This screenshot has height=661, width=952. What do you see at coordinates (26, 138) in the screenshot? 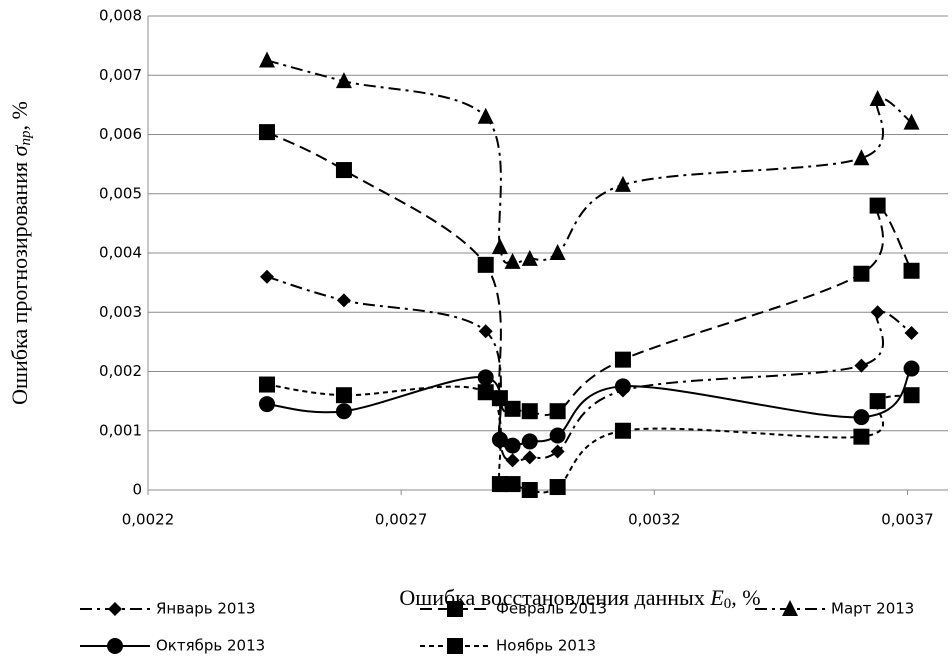
I see `y-label-subscript: пр` at bounding box center [26, 138].